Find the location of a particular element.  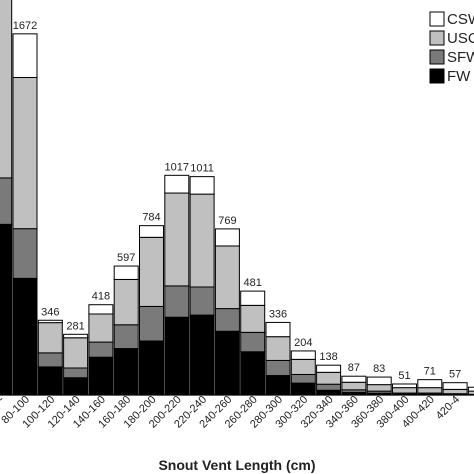

legend-swatch-usc is located at coordinates (437, 38).